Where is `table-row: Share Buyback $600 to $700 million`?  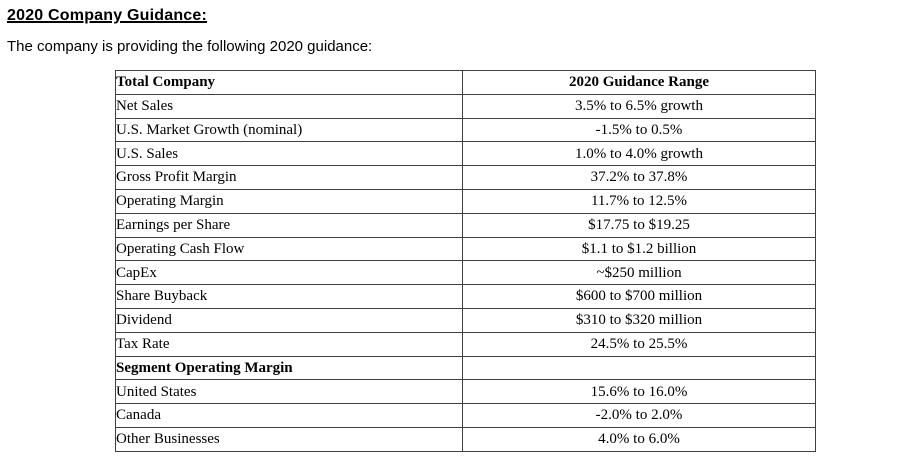
table-row: Share Buyback $600 to $700 million is located at coordinates (465, 296).